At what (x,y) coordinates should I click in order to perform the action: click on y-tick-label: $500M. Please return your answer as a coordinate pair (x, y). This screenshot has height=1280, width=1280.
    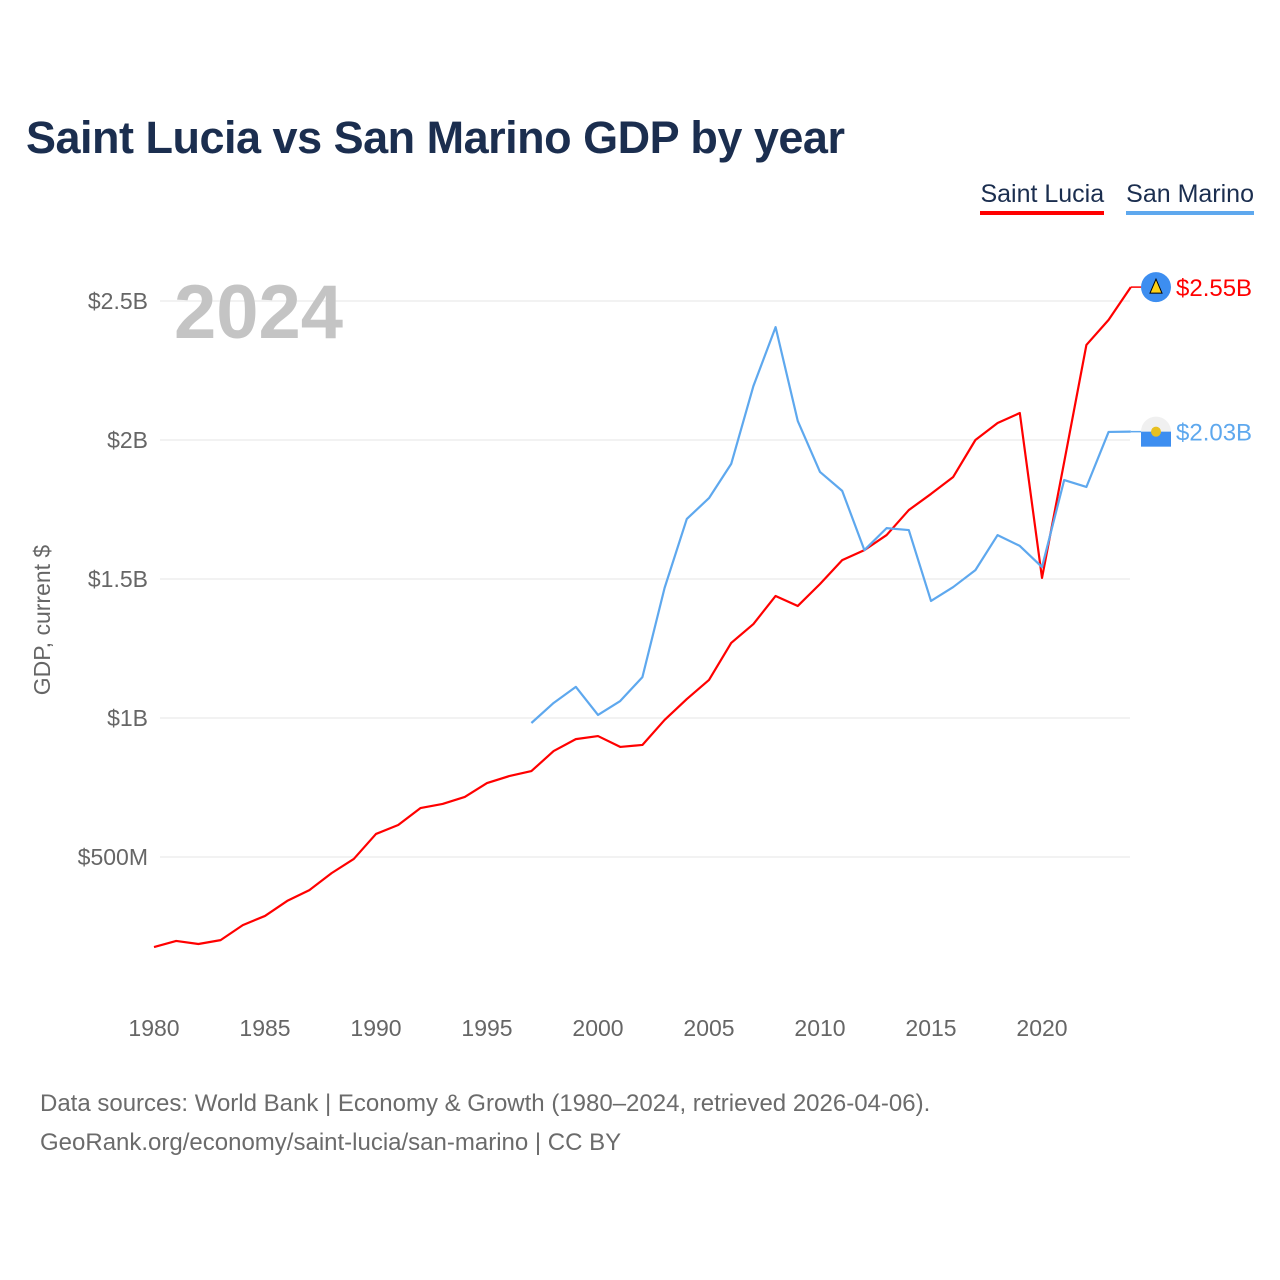
    Looking at the image, I should click on (113, 857).